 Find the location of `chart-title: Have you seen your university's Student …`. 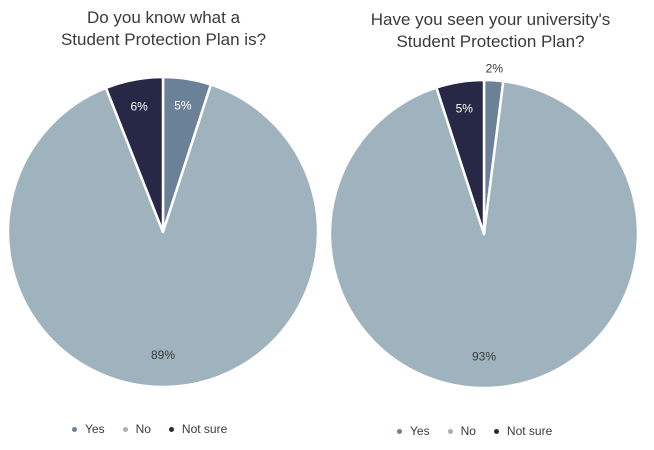

chart-title: Have you seen your university's Student … is located at coordinates (490, 31).